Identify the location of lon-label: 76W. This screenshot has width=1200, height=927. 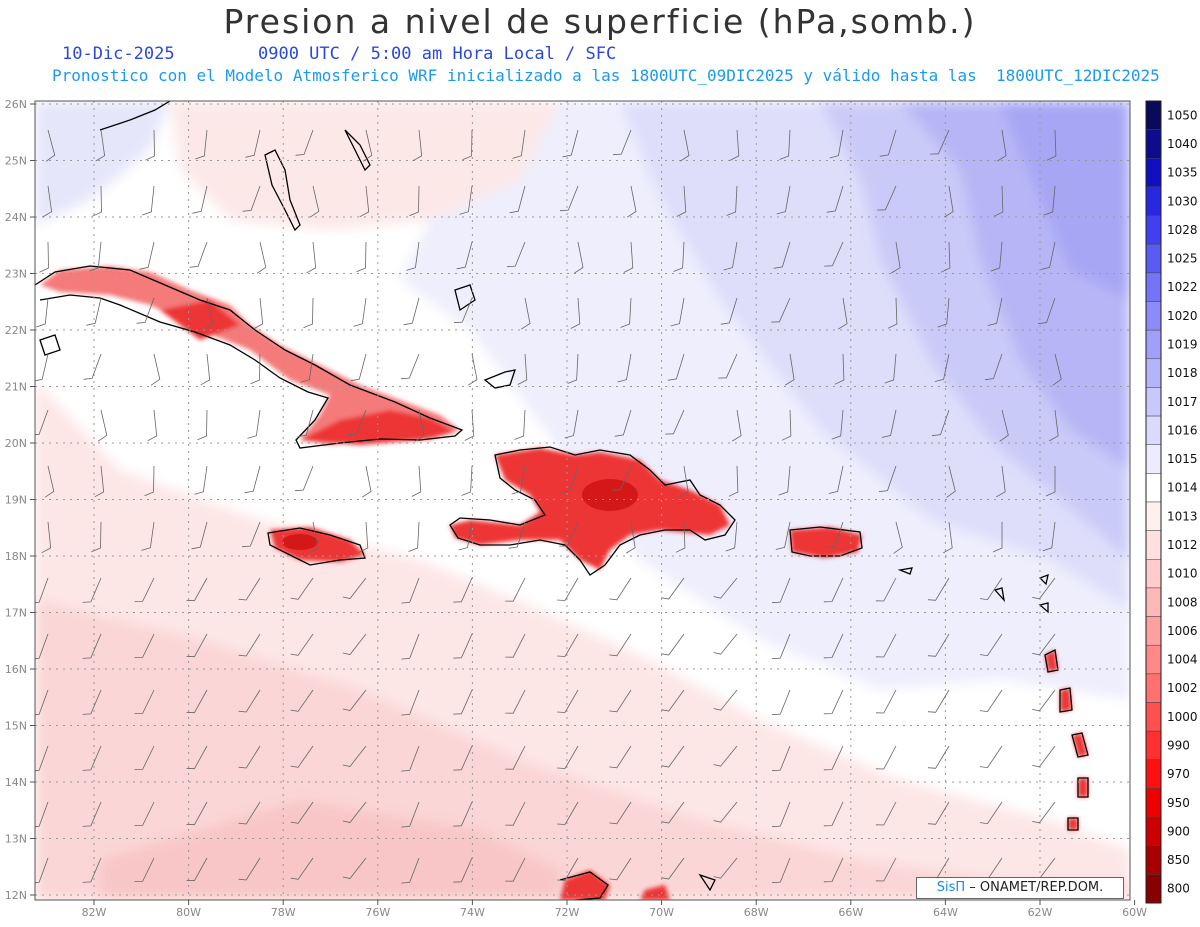
(377, 912).